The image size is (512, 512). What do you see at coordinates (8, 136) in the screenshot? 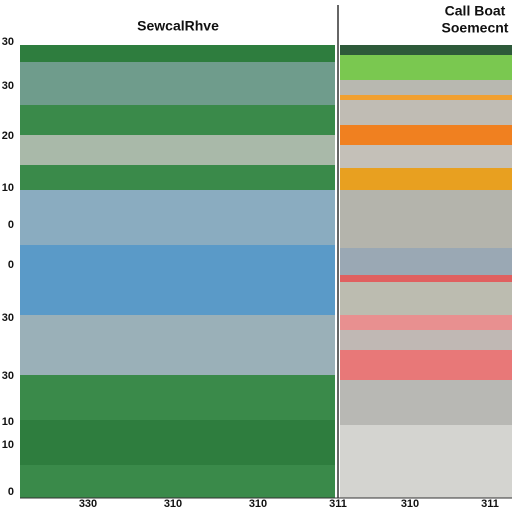
I see `axis-label: 20` at bounding box center [8, 136].